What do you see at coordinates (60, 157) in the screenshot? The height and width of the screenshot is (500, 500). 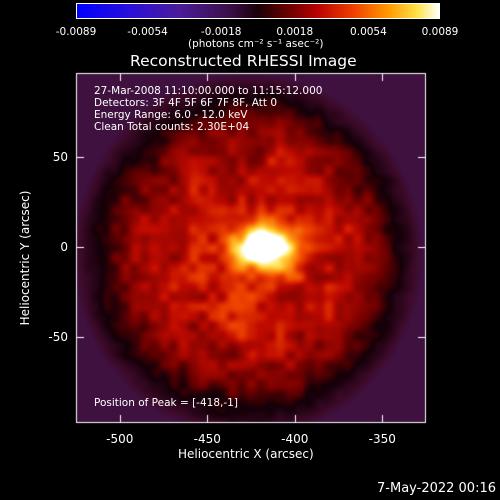 I see `y-tick-label: 50` at bounding box center [60, 157].